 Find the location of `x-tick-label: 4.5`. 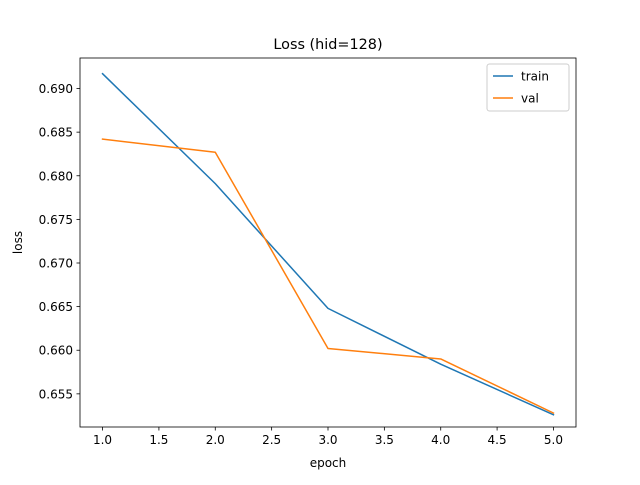

x-tick-label: 4.5 is located at coordinates (497, 440).